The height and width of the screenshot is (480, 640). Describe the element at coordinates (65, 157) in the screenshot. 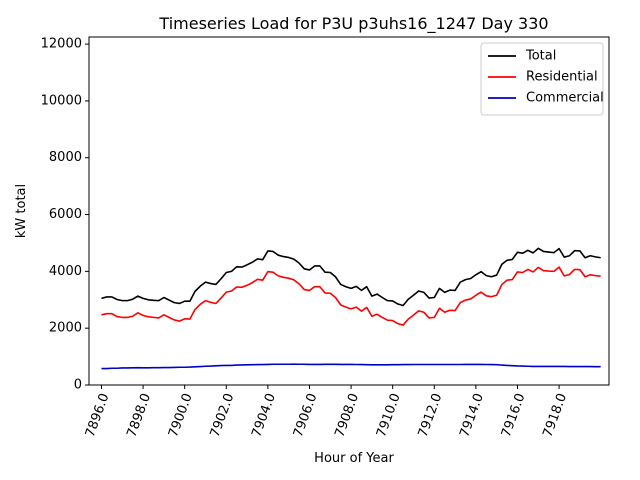

I see `y-tick-label: 8000` at that location.